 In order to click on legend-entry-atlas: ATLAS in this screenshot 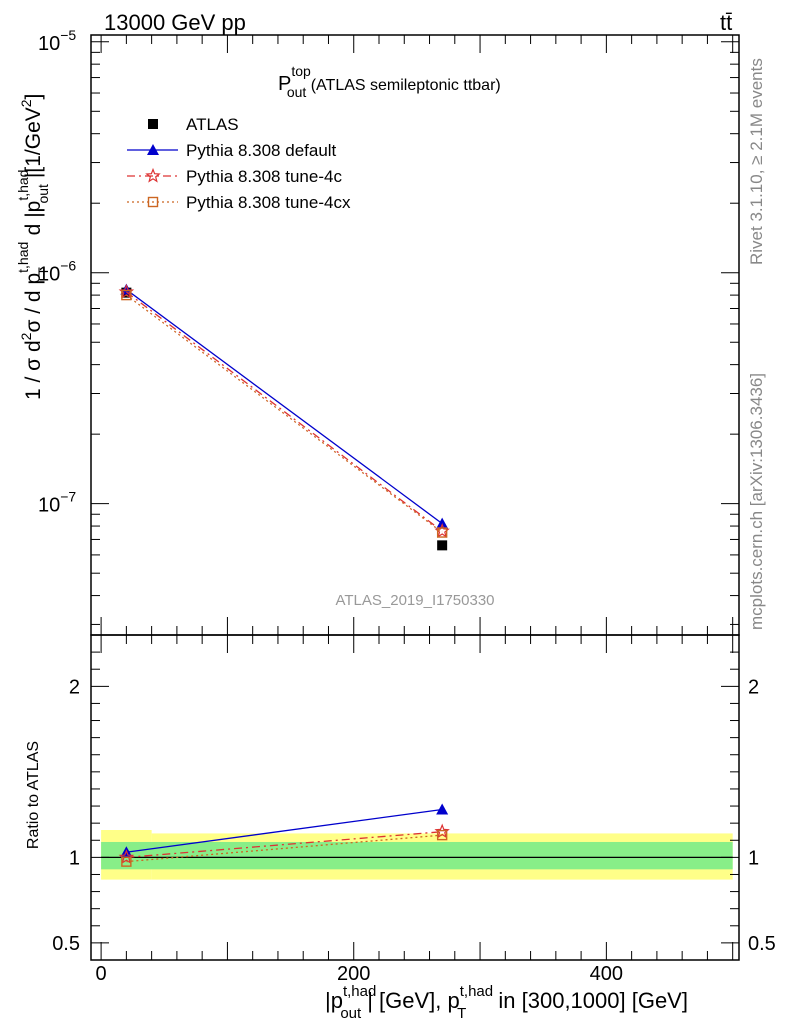, I will do `click(193, 124)`.